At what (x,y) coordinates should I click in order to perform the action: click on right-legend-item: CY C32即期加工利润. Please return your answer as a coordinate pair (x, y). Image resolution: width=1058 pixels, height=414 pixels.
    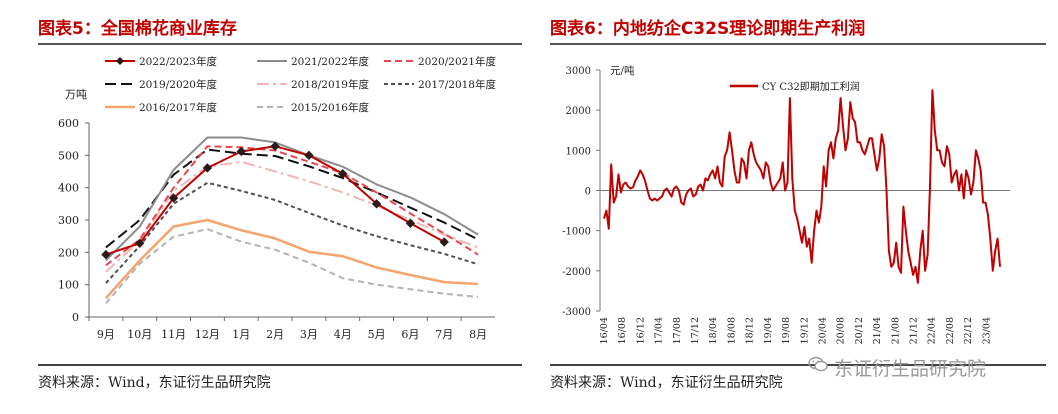
    Looking at the image, I should click on (795, 86).